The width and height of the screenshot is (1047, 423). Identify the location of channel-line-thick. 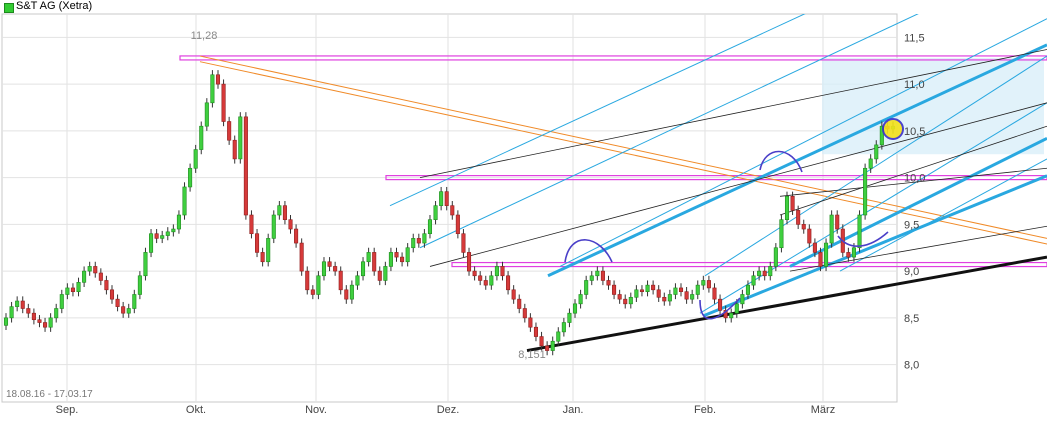
(874, 246).